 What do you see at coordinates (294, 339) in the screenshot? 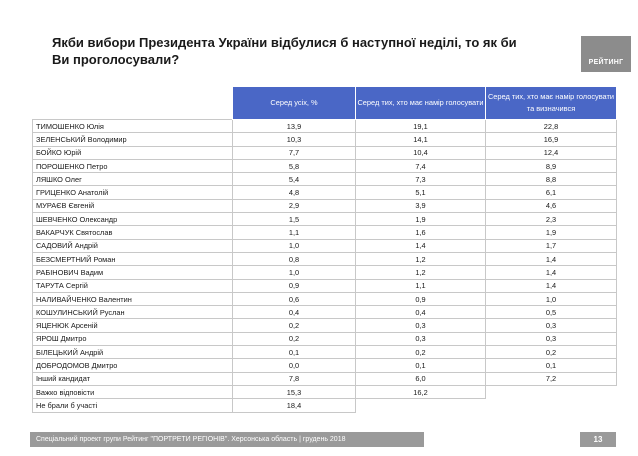
I see `value-all: 0,2` at bounding box center [294, 339].